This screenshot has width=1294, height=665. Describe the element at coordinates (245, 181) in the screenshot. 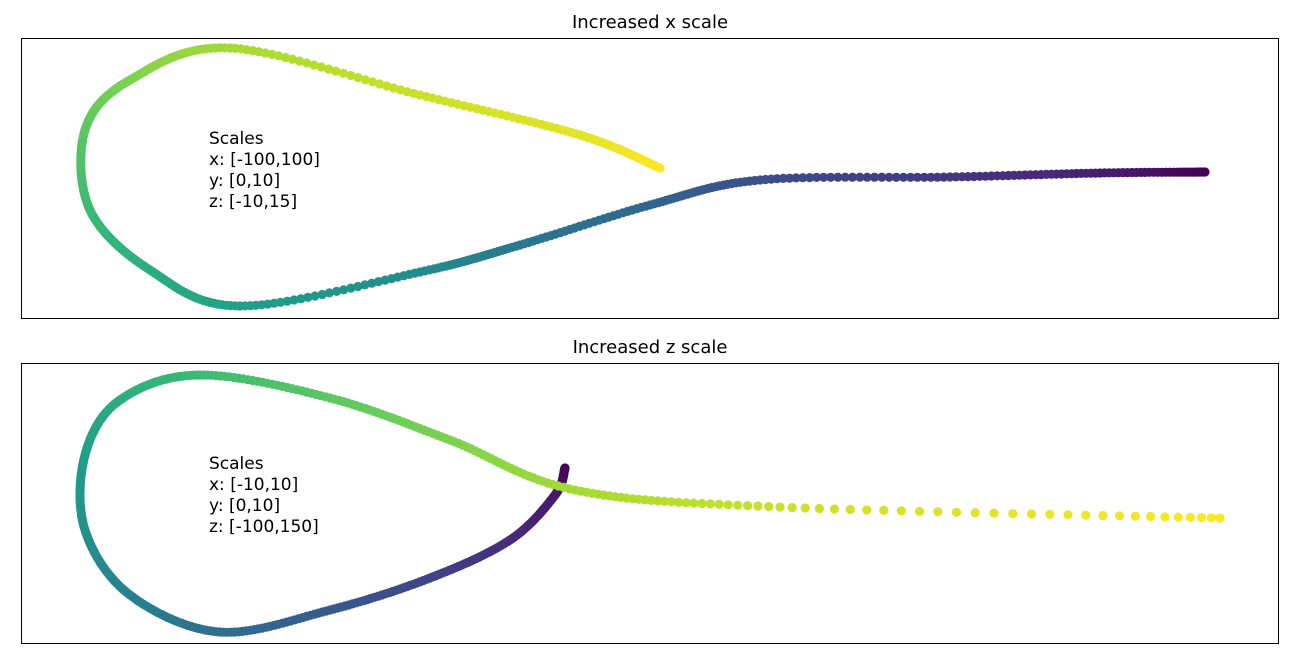

I see `panel-1-annotation-y: y: [0,10]` at that location.